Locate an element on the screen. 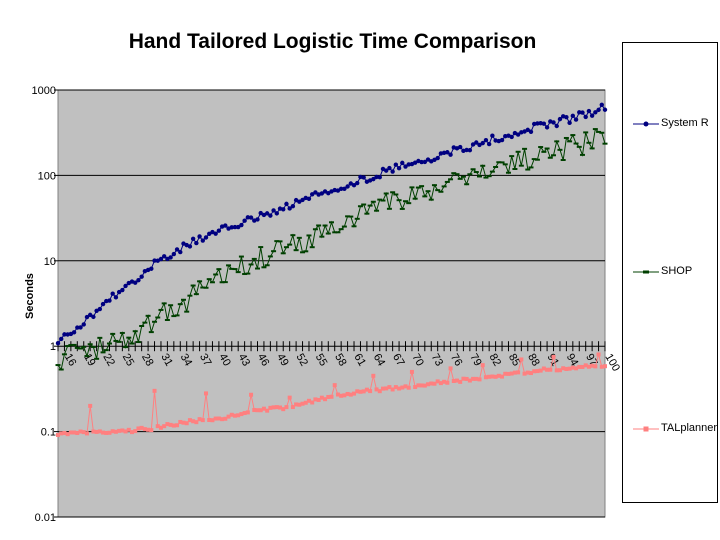  x-tick-label-14: 58 is located at coordinates (340, 360).